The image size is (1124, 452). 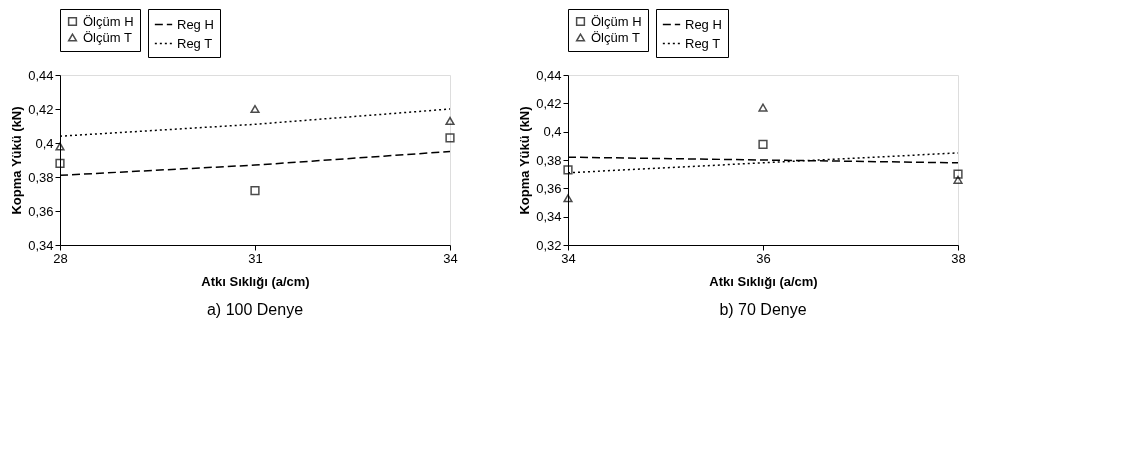 What do you see at coordinates (763, 309) in the screenshot?
I see `text: b) 70 Denye` at bounding box center [763, 309].